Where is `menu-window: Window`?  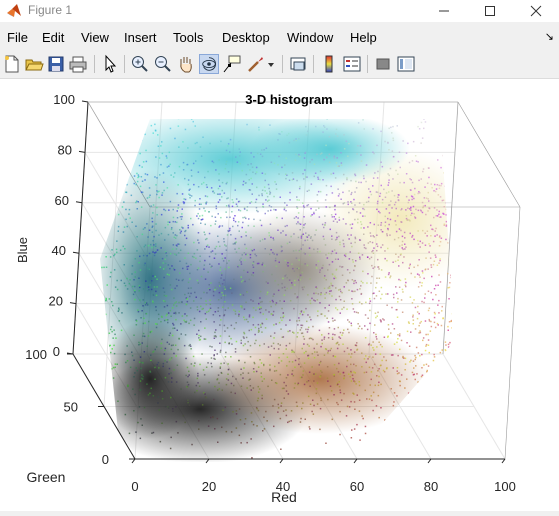 menu-window: Window is located at coordinates (310, 37).